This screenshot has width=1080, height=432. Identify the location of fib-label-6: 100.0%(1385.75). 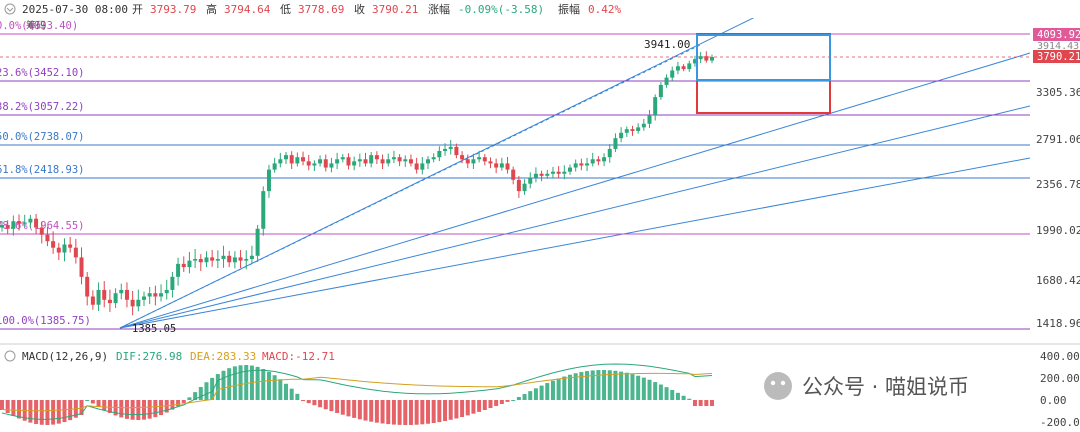
(45, 321).